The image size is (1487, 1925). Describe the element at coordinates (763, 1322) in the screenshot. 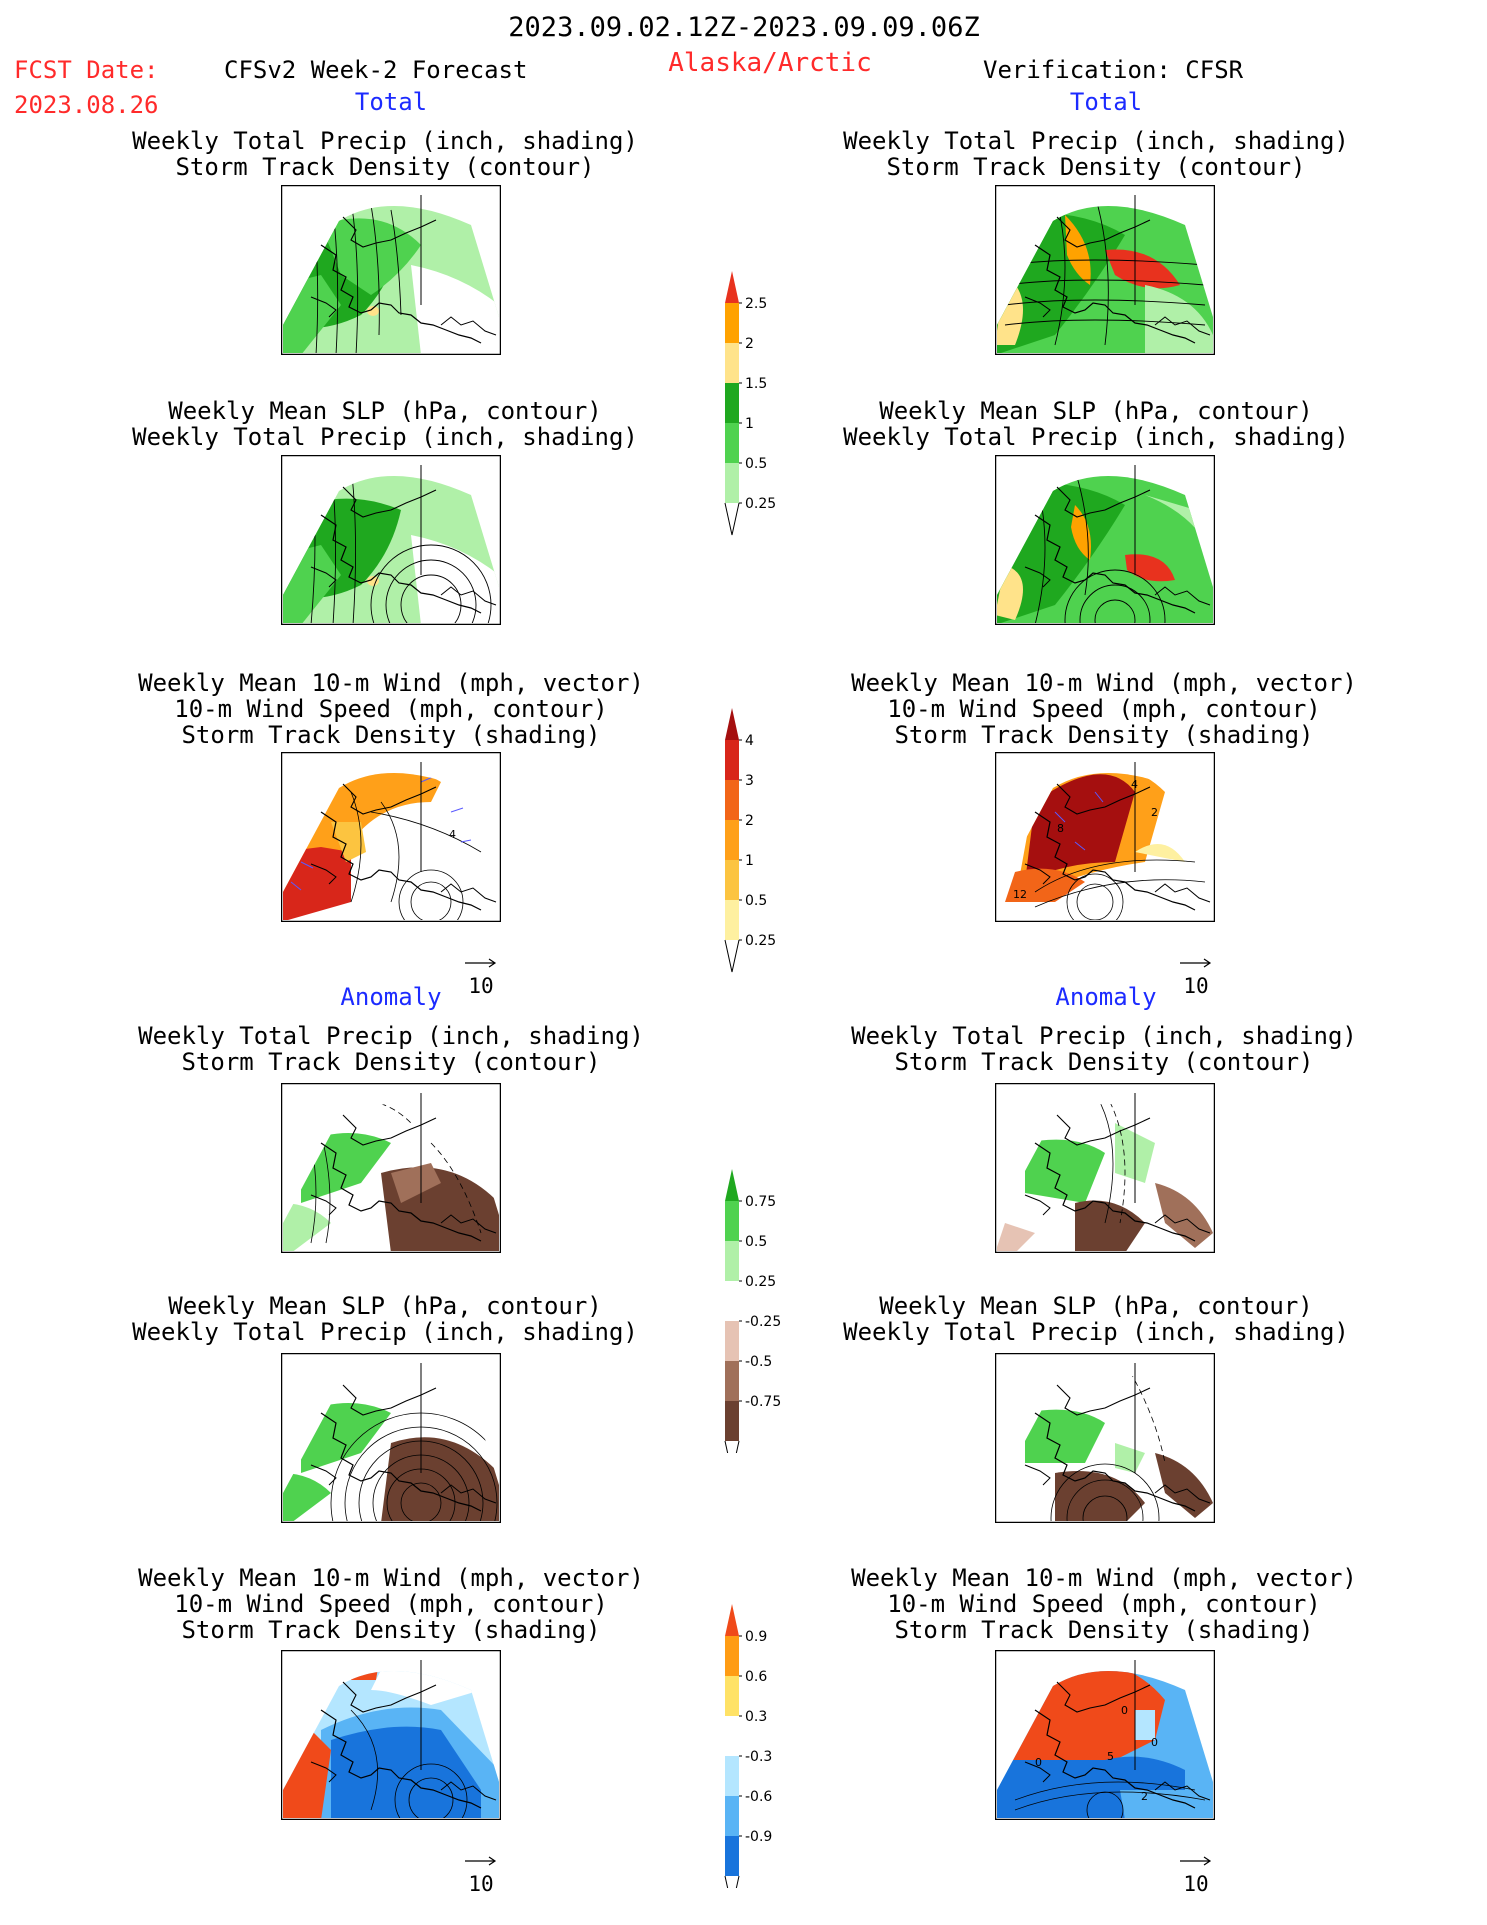

I see `colorbar-label: -0.25` at that location.